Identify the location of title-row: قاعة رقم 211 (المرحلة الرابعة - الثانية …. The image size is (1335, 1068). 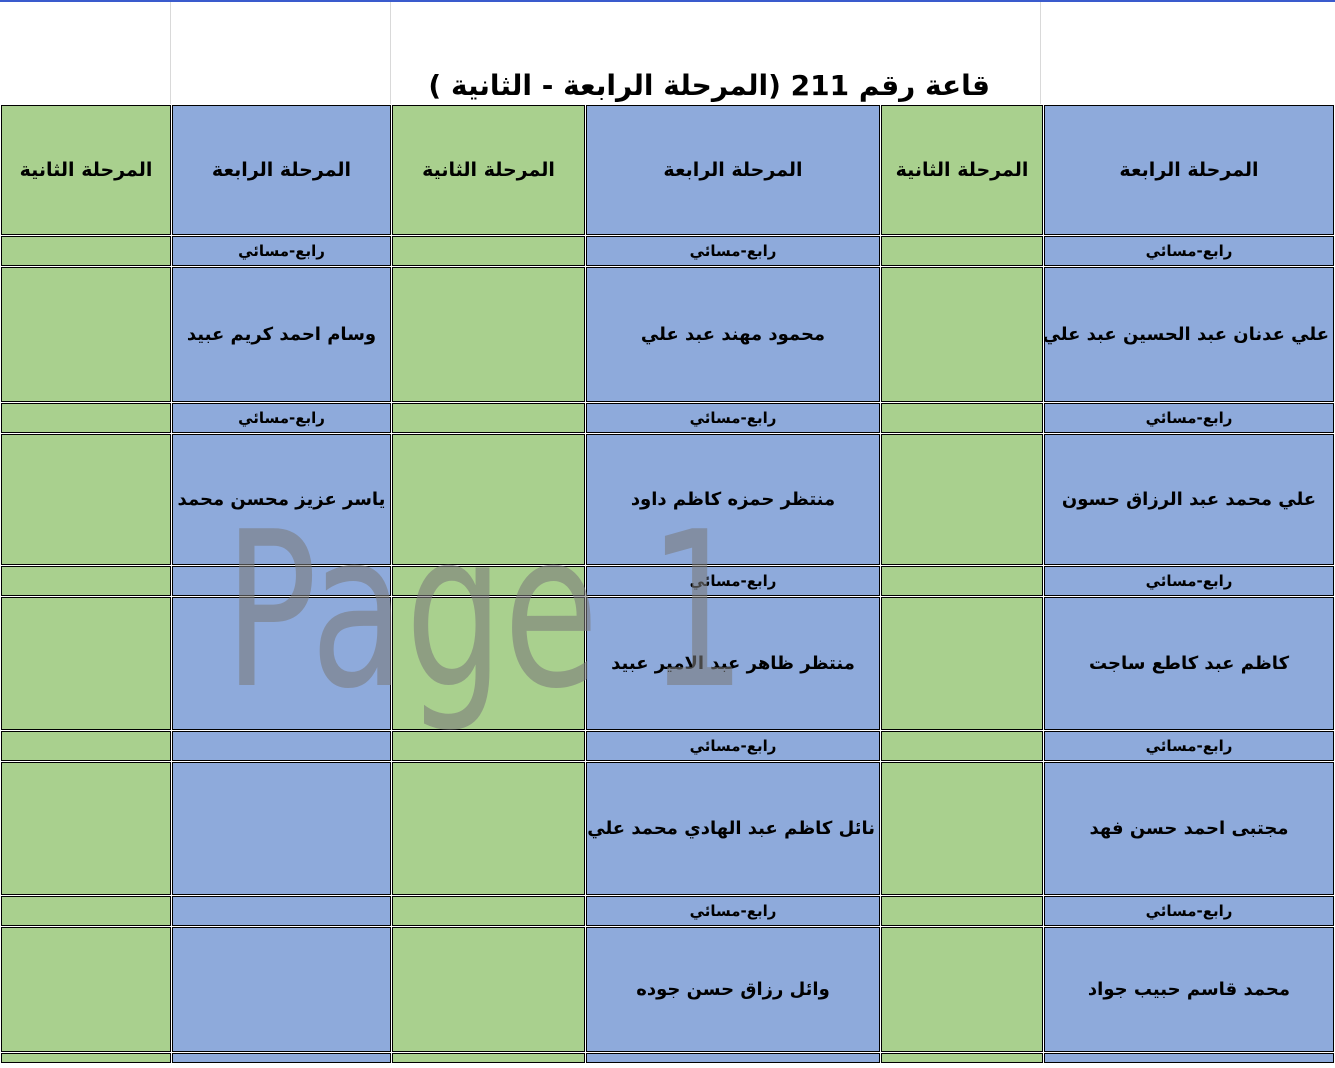
(667, 52).